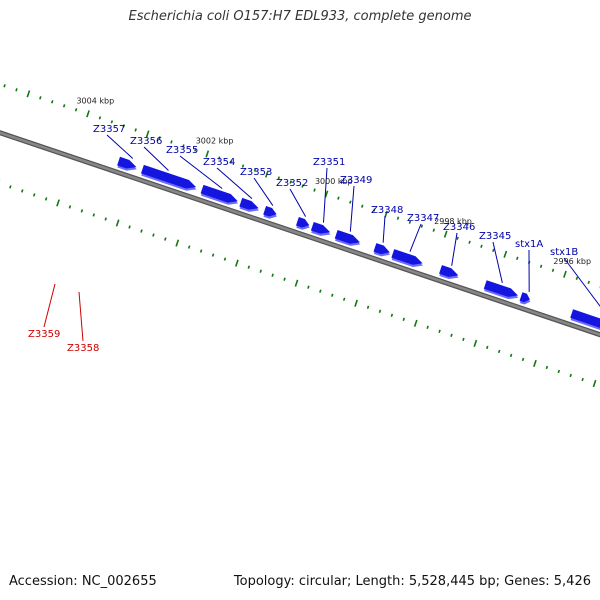  I want to click on gene-arrow-stx1b, so click(585, 326).